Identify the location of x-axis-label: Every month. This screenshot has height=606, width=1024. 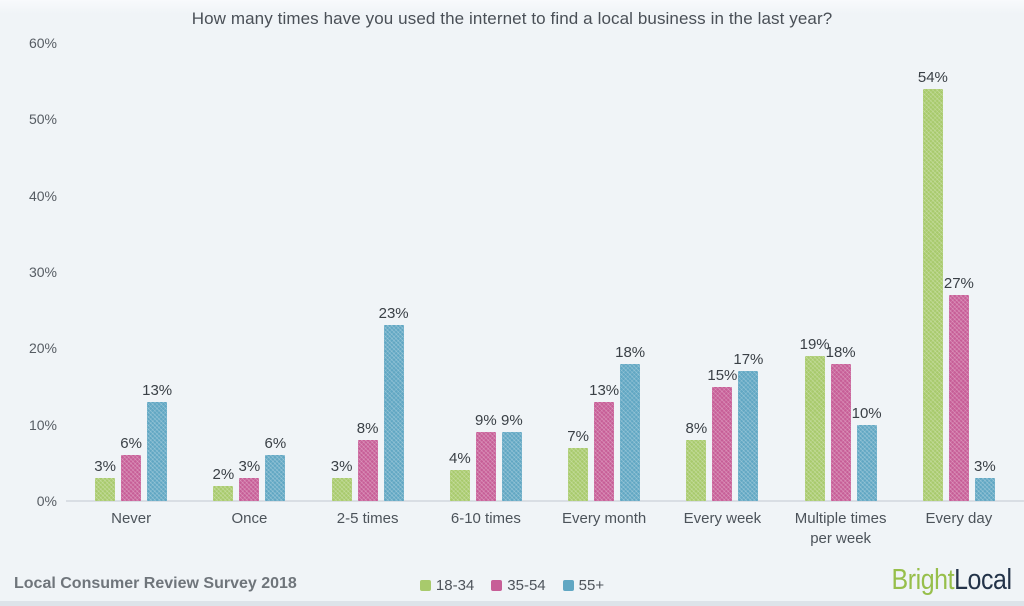
(604, 518).